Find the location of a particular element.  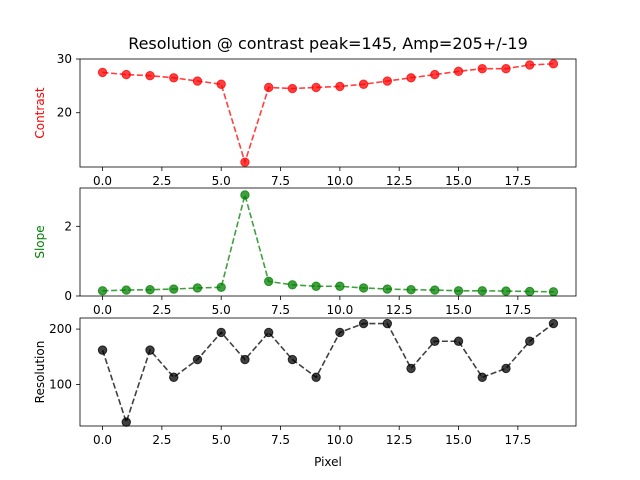

y-tick-label: 200 is located at coordinates (60, 329).